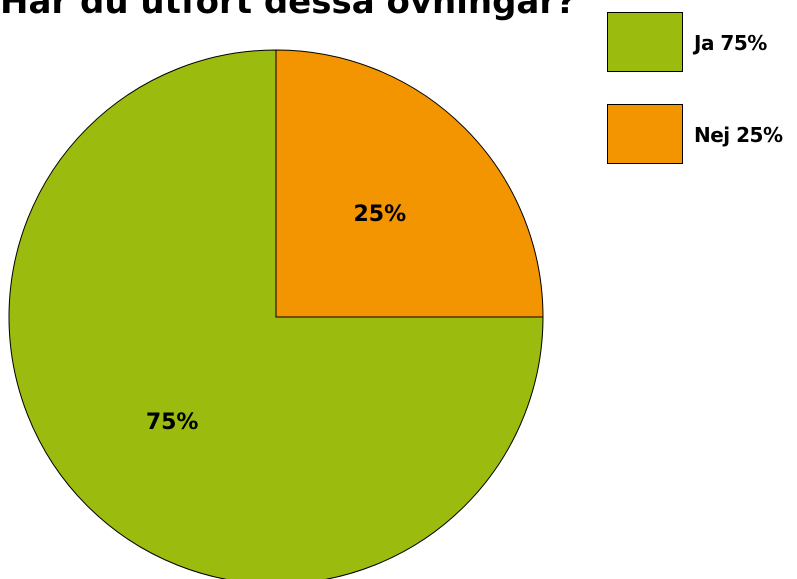 The width and height of the screenshot is (797, 579). I want to click on legend-label-ja: Ja 75%, so click(730, 43).